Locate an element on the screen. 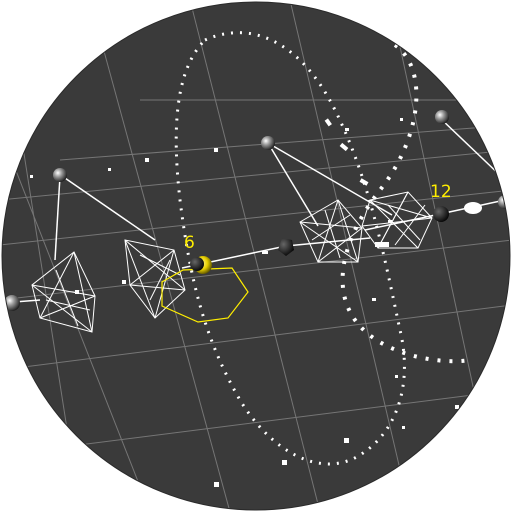 The height and width of the screenshot is (512, 512). node-top-left is located at coordinates (60, 175).